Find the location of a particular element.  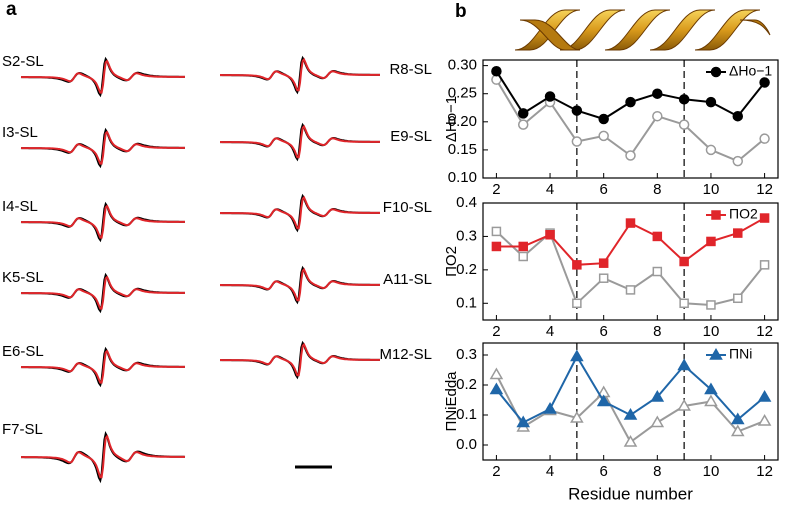

y-tick-label: 0.10 is located at coordinates (462, 177).